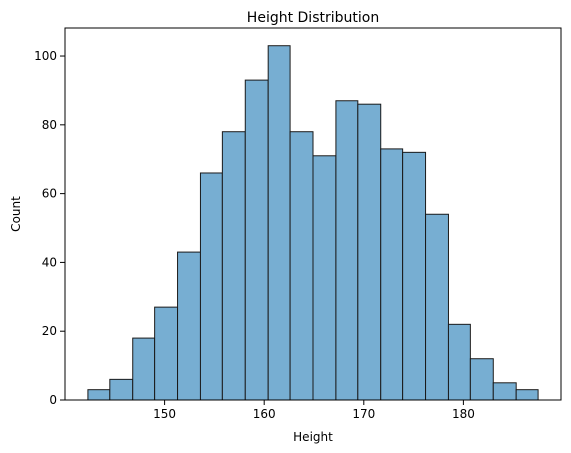  I want to click on y-tick-label-80: 80, so click(49, 125).